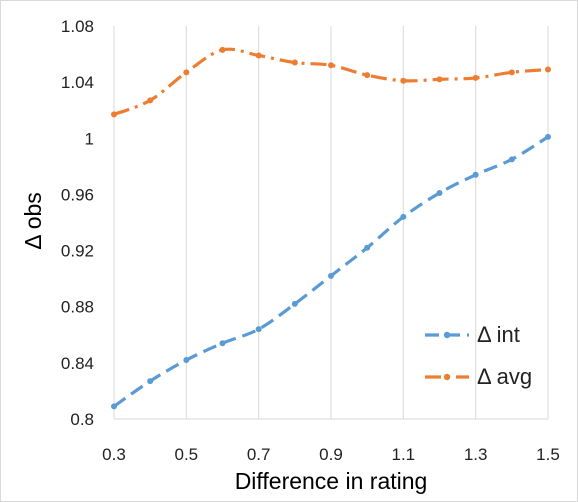 This screenshot has height=502, width=578. What do you see at coordinates (447, 335) in the screenshot?
I see `legend-marker-int` at bounding box center [447, 335].